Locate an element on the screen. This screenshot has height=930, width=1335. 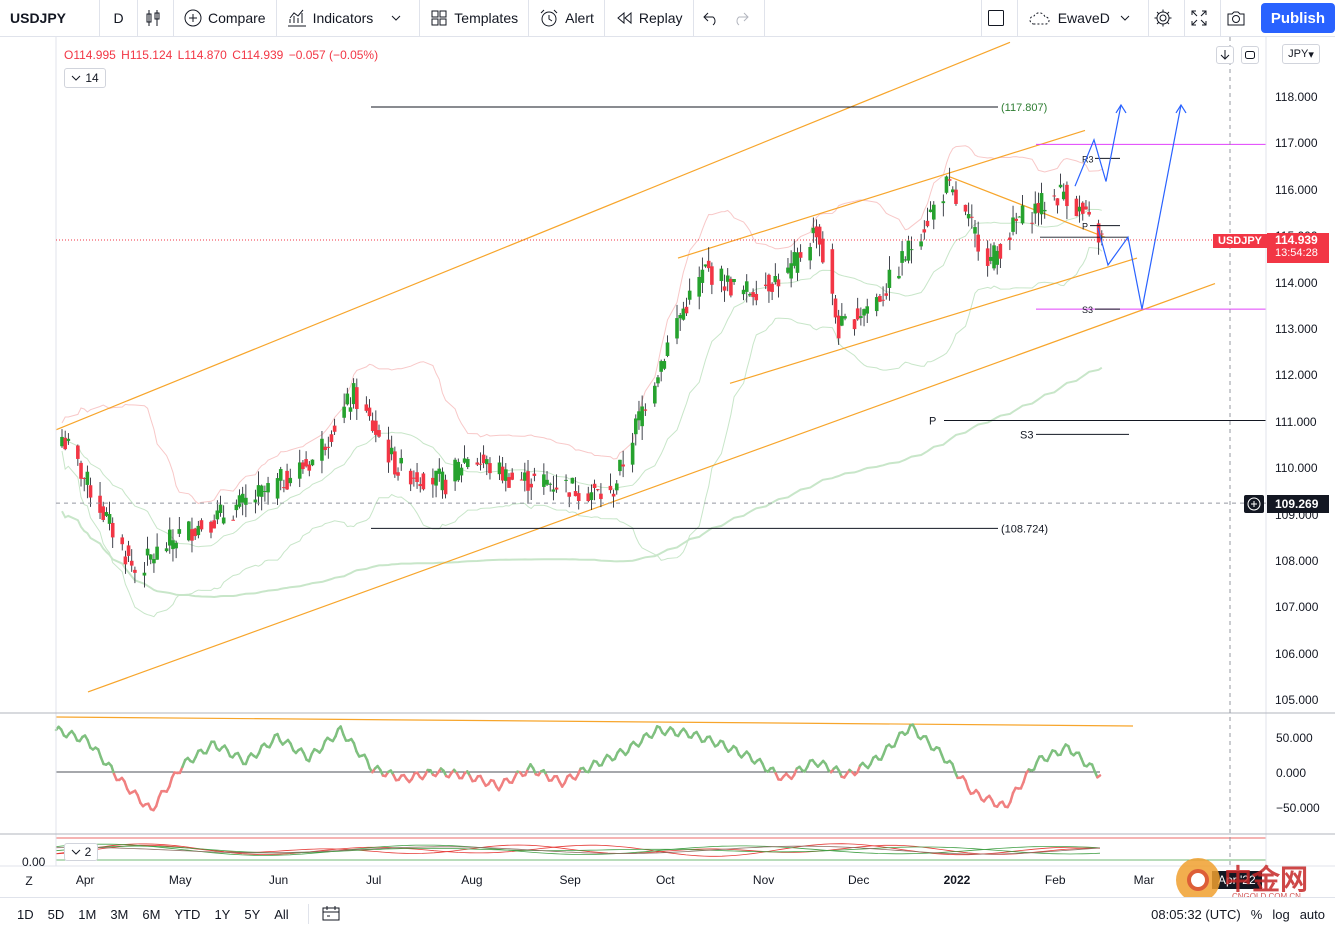
fullscreen-select-button is located at coordinates (1000, 18).